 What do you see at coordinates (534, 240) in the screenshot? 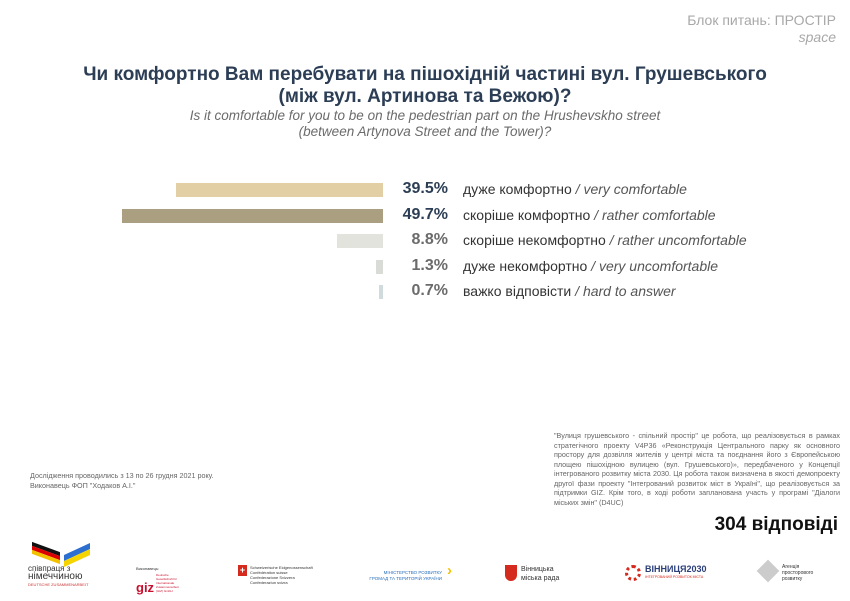
I see `category-uk: скоріше некомфортно` at bounding box center [534, 240].